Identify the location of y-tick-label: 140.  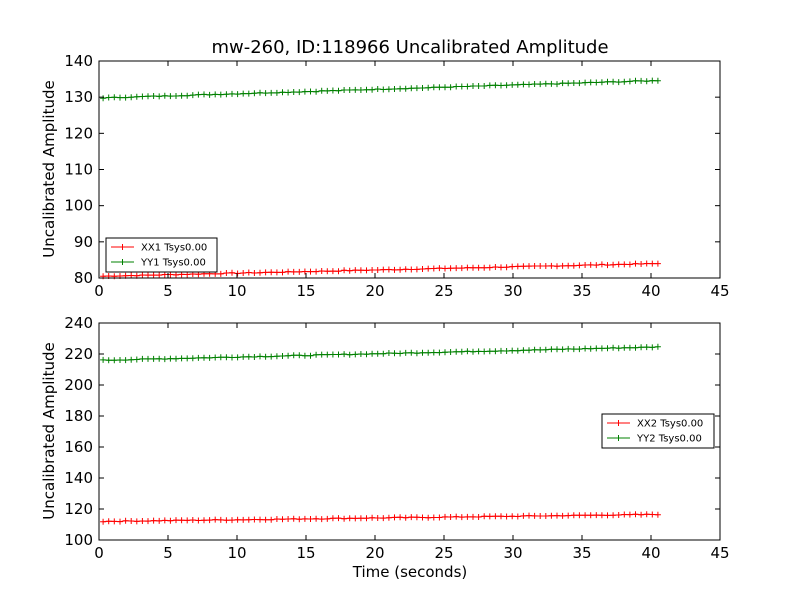
(78, 61).